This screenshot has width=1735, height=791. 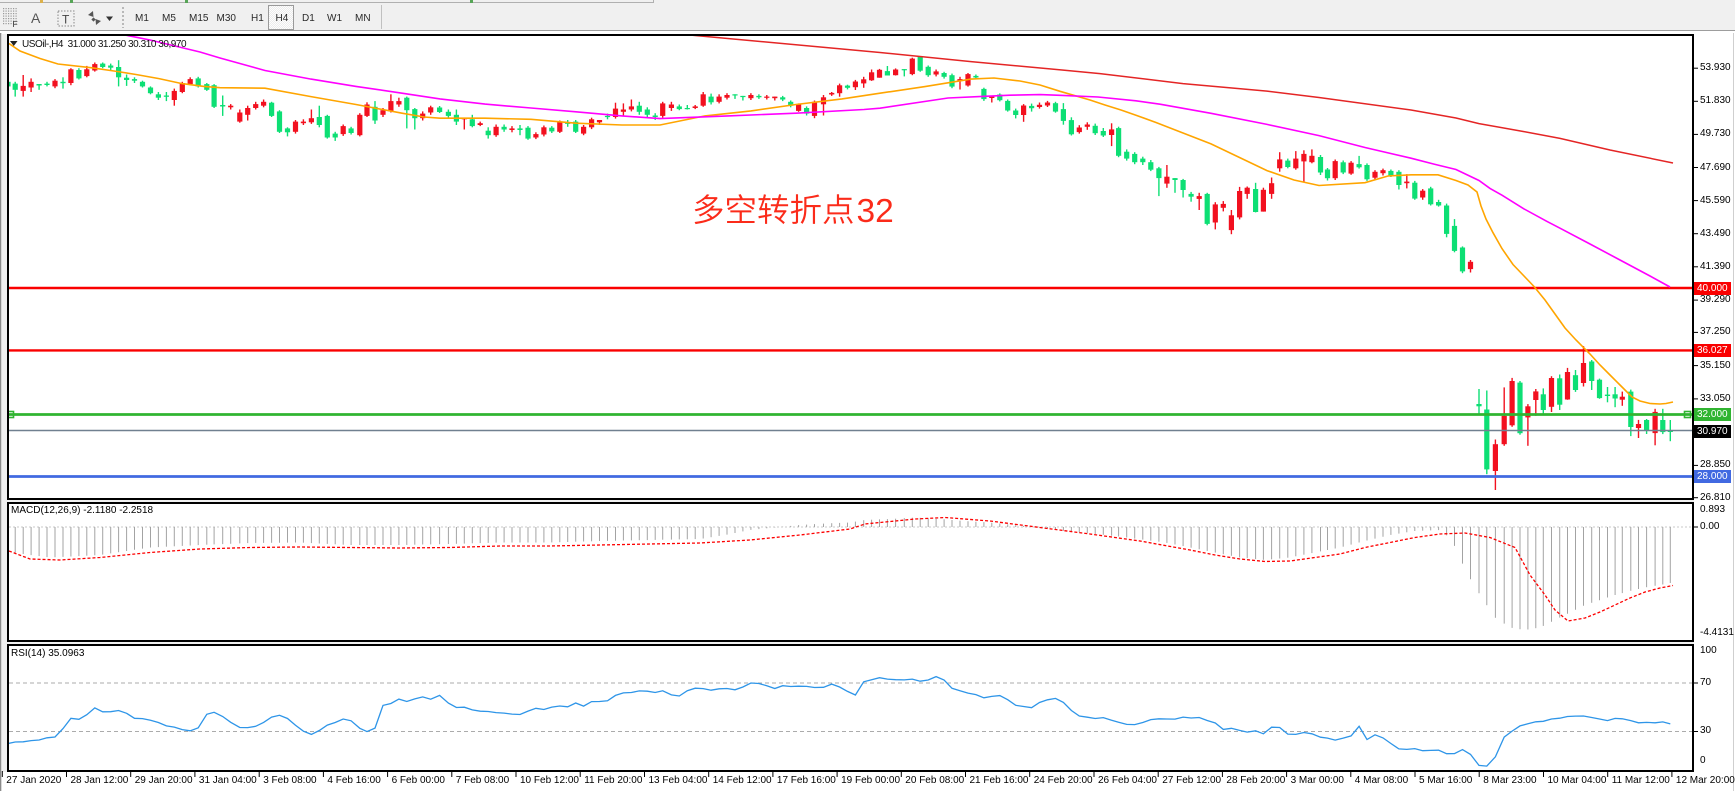 What do you see at coordinates (36, 18) in the screenshot?
I see `svg-text: A` at bounding box center [36, 18].